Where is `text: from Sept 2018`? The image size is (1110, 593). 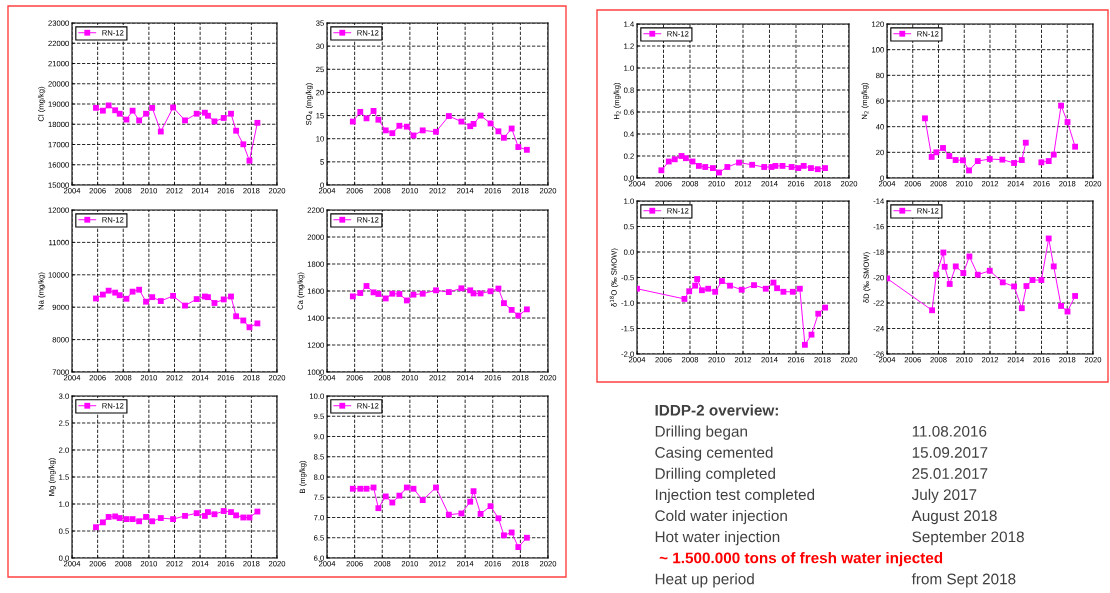
text: from Sept 2018 is located at coordinates (963, 580).